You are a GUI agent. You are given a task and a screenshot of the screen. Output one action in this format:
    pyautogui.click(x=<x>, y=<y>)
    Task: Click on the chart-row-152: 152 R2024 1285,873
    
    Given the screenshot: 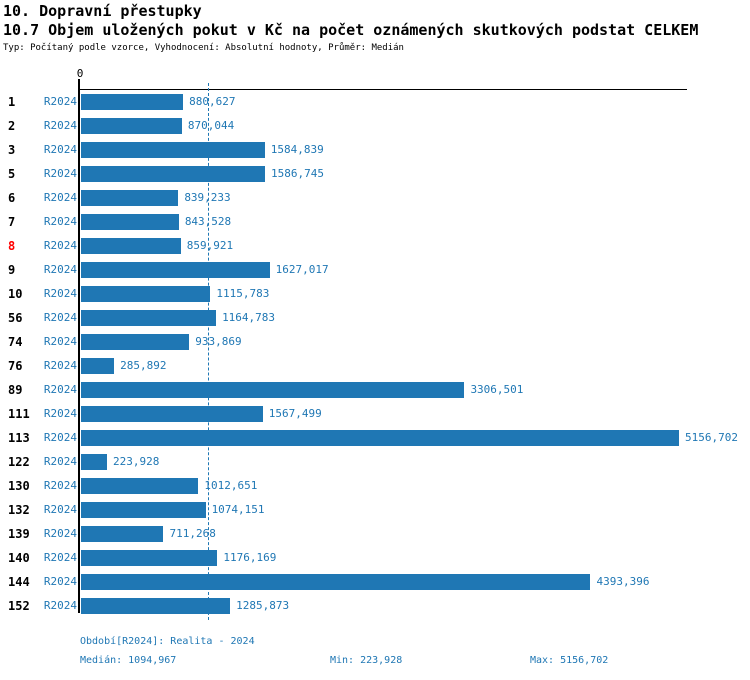 What is the action you would take?
    pyautogui.click(x=375, y=606)
    